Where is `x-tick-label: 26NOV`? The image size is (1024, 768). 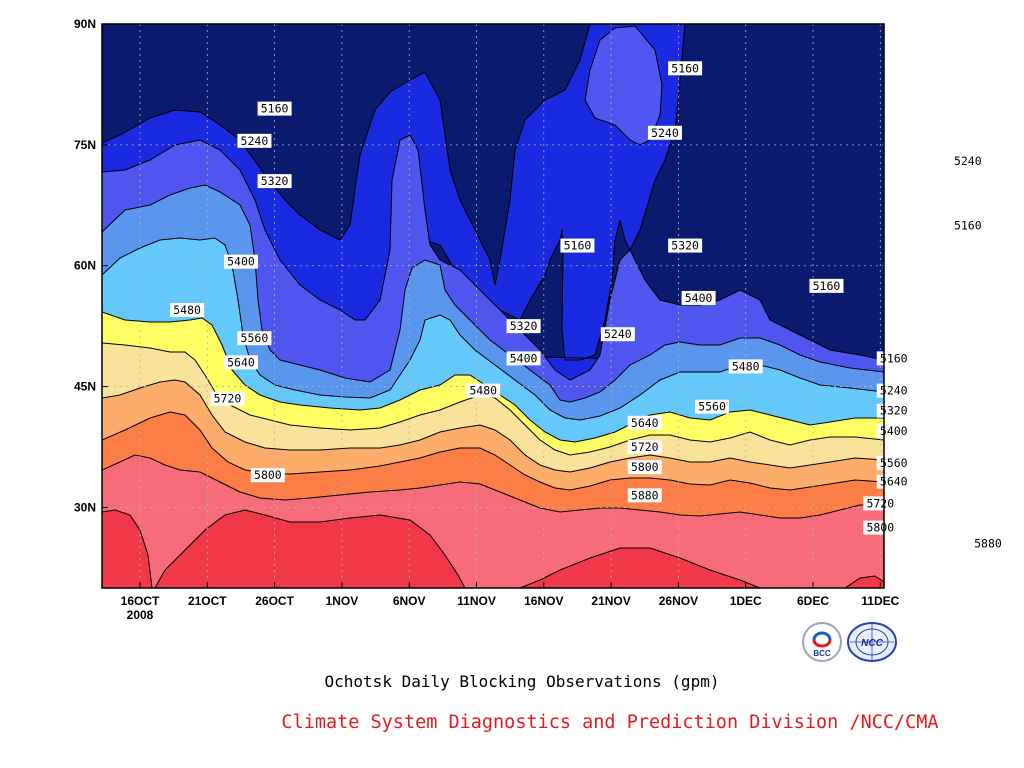 x-tick-label: 26NOV is located at coordinates (678, 601).